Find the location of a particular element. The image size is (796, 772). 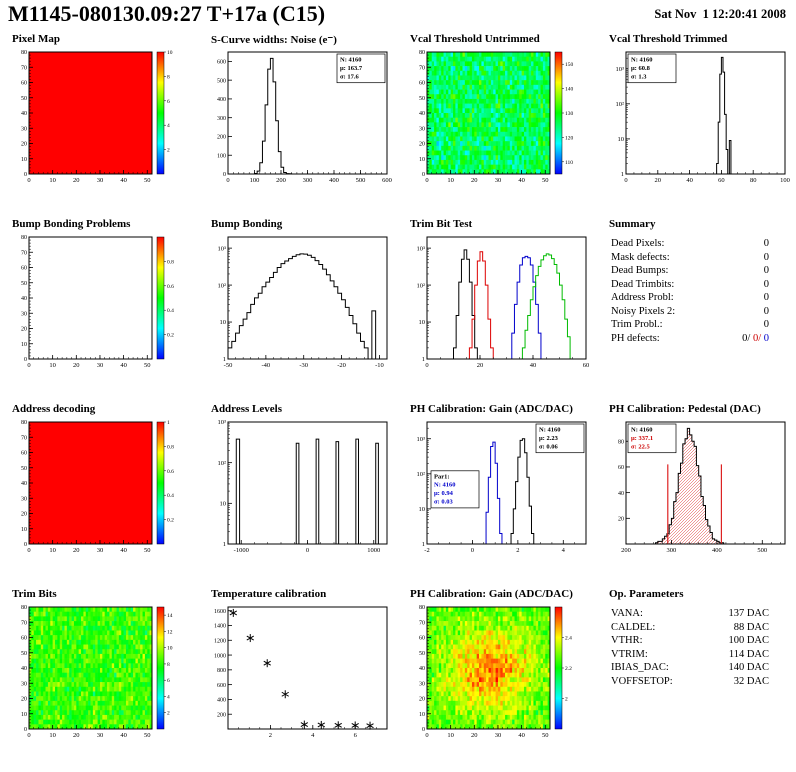

row-label: CALDEL: is located at coordinates (633, 627).